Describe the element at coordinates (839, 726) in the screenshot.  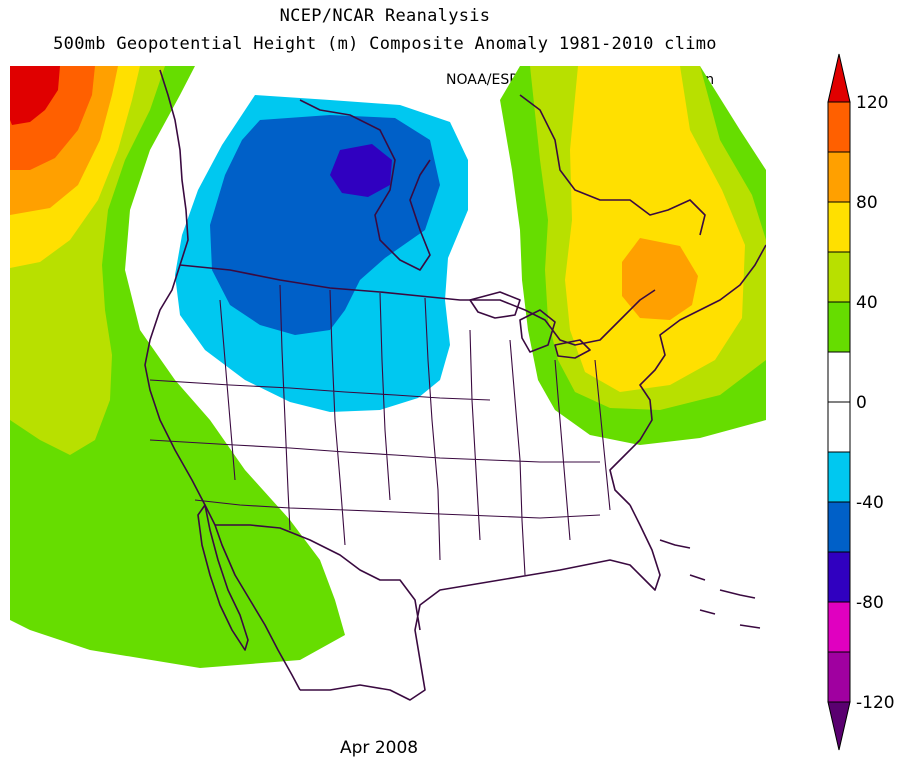
I see `colorbar-arrow-bottom` at that location.